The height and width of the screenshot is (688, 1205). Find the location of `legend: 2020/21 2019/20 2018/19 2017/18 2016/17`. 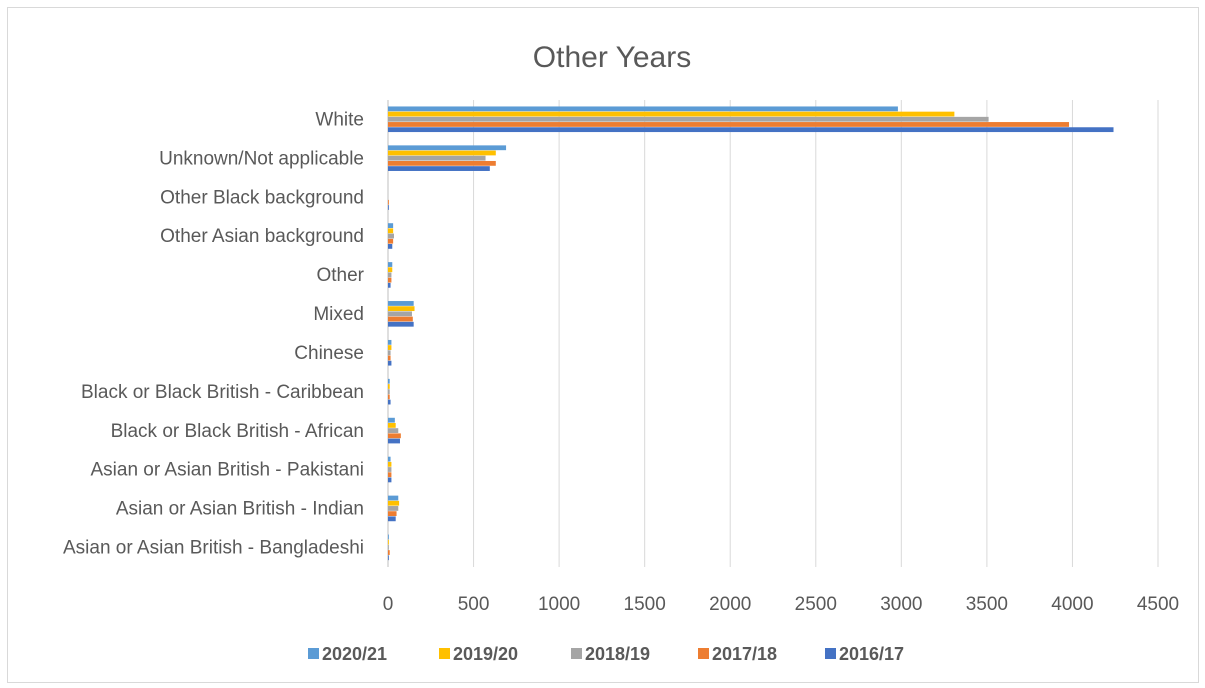

legend: 2020/21 2019/20 2018/19 2017/18 2016/17 is located at coordinates (606, 654).